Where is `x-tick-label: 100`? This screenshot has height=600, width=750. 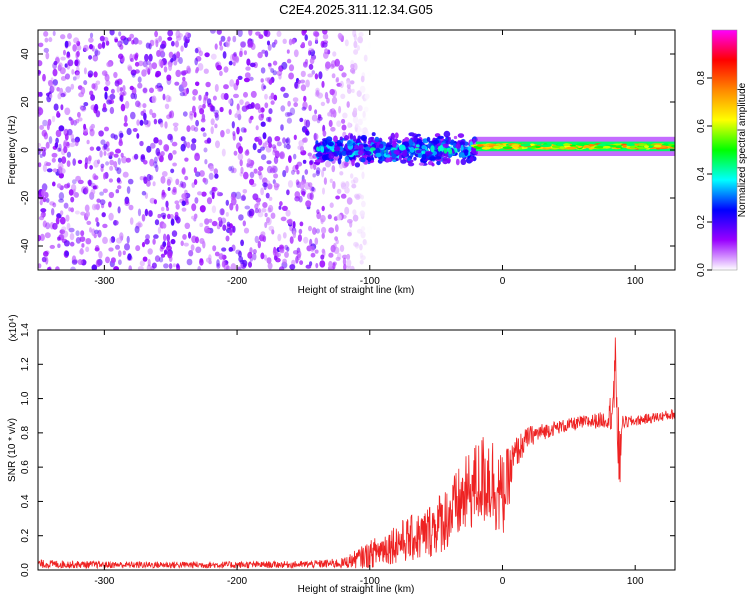 x-tick-label: 100 is located at coordinates (635, 281).